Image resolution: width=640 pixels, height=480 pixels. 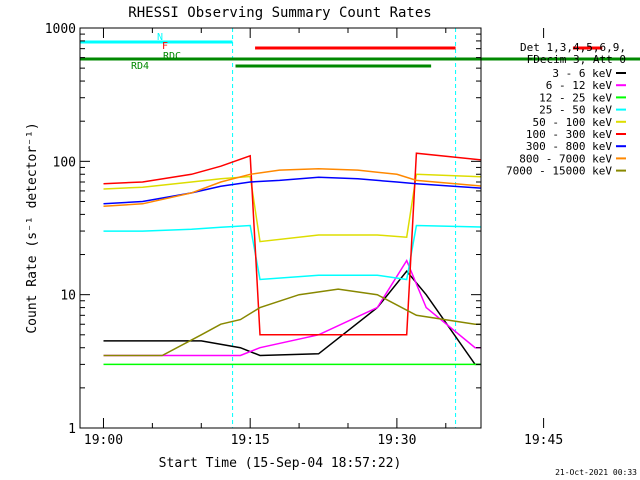 I want to click on legend-header-0: Det 1,3,4,5,6,9,, so click(x=573, y=47).